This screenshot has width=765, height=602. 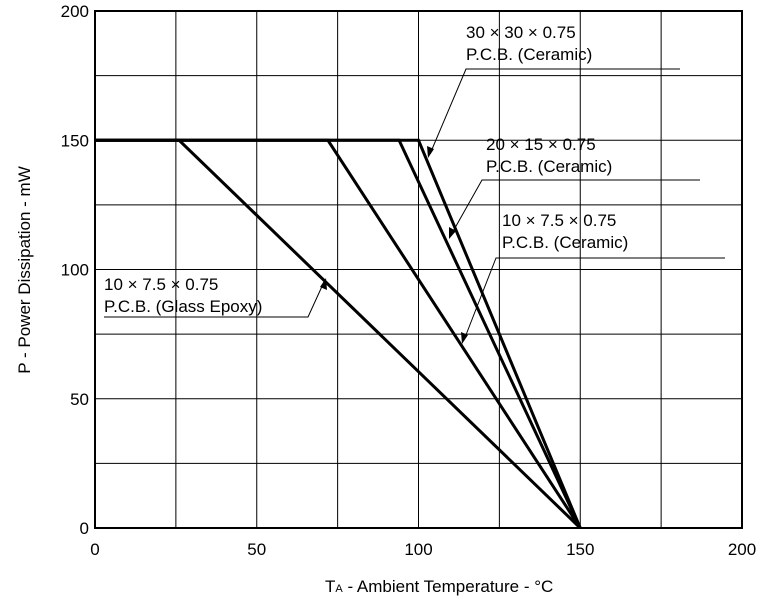 What do you see at coordinates (75, 11) in the screenshot?
I see `y-tick-label: 200` at bounding box center [75, 11].